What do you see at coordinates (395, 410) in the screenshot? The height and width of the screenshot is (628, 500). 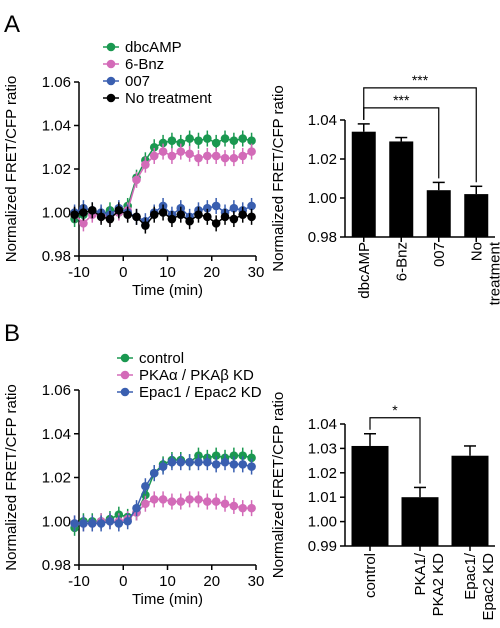 I see `significance-label: *` at bounding box center [395, 410].